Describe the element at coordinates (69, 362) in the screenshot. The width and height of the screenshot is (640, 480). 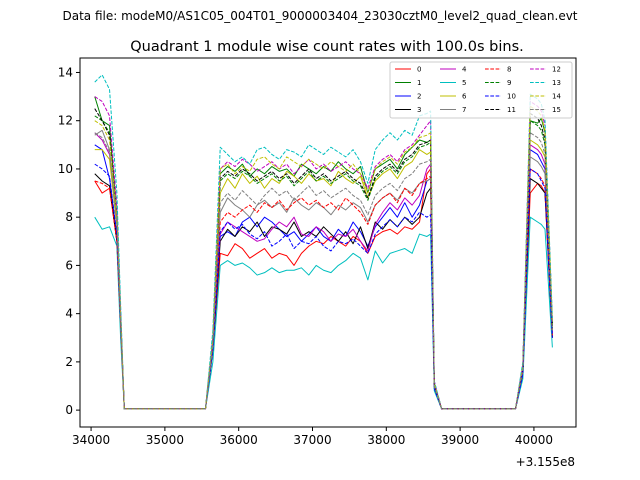
I see `y-tick-label: 2` at that location.